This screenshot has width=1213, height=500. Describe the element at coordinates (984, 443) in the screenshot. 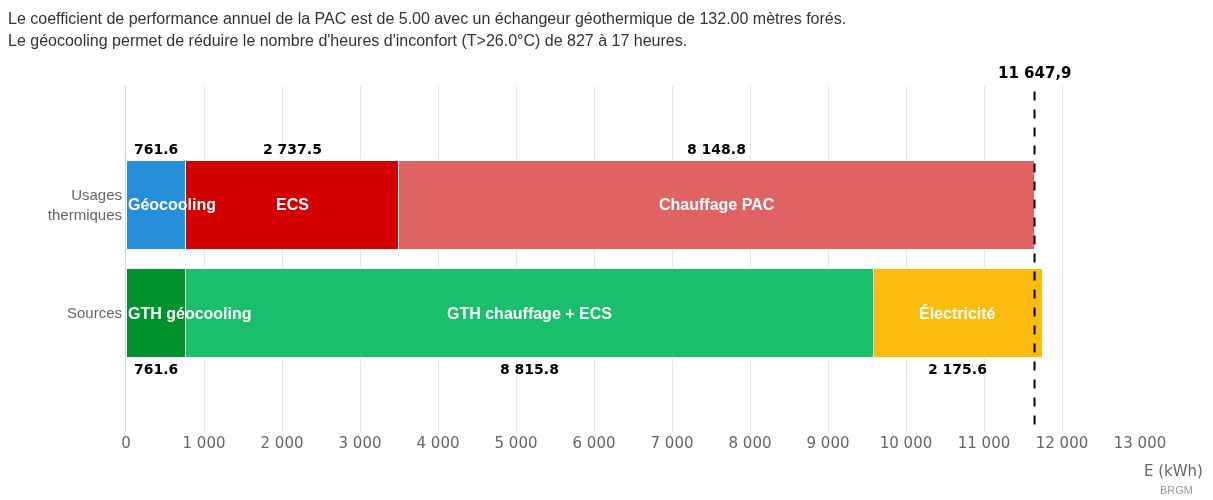

I see `x-tick-label: 11 000` at that location.